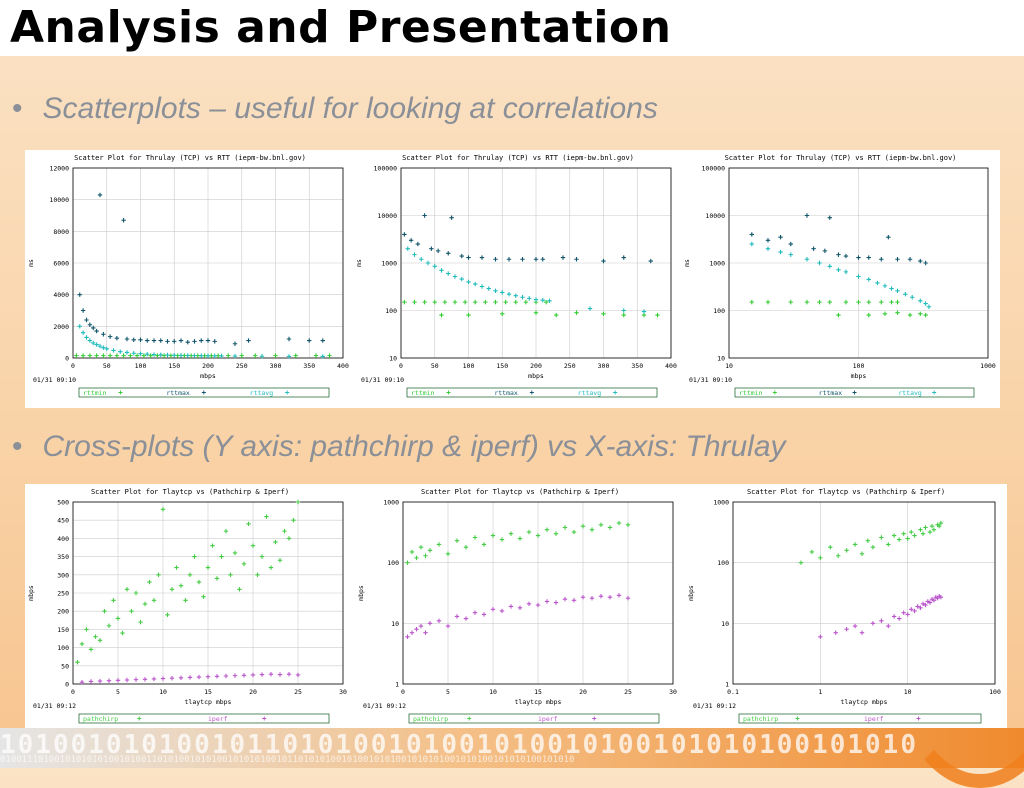 This screenshot has height=788, width=1024. Describe the element at coordinates (820, 692) in the screenshot. I see `x-tick-label: 1` at that location.